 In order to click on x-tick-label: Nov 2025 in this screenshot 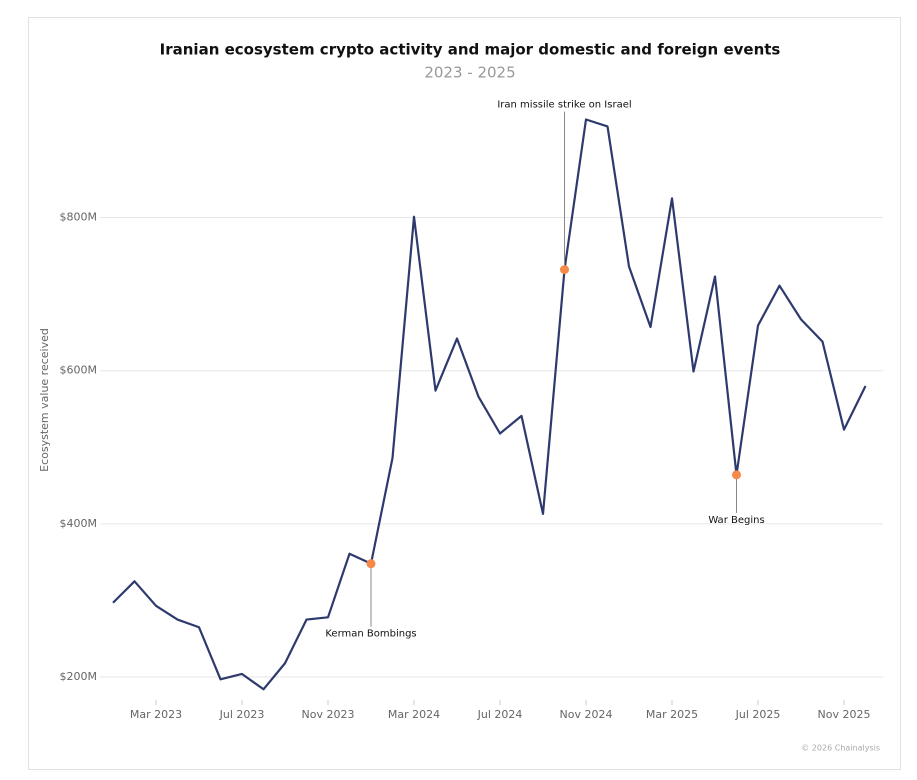, I will do `click(844, 714)`.